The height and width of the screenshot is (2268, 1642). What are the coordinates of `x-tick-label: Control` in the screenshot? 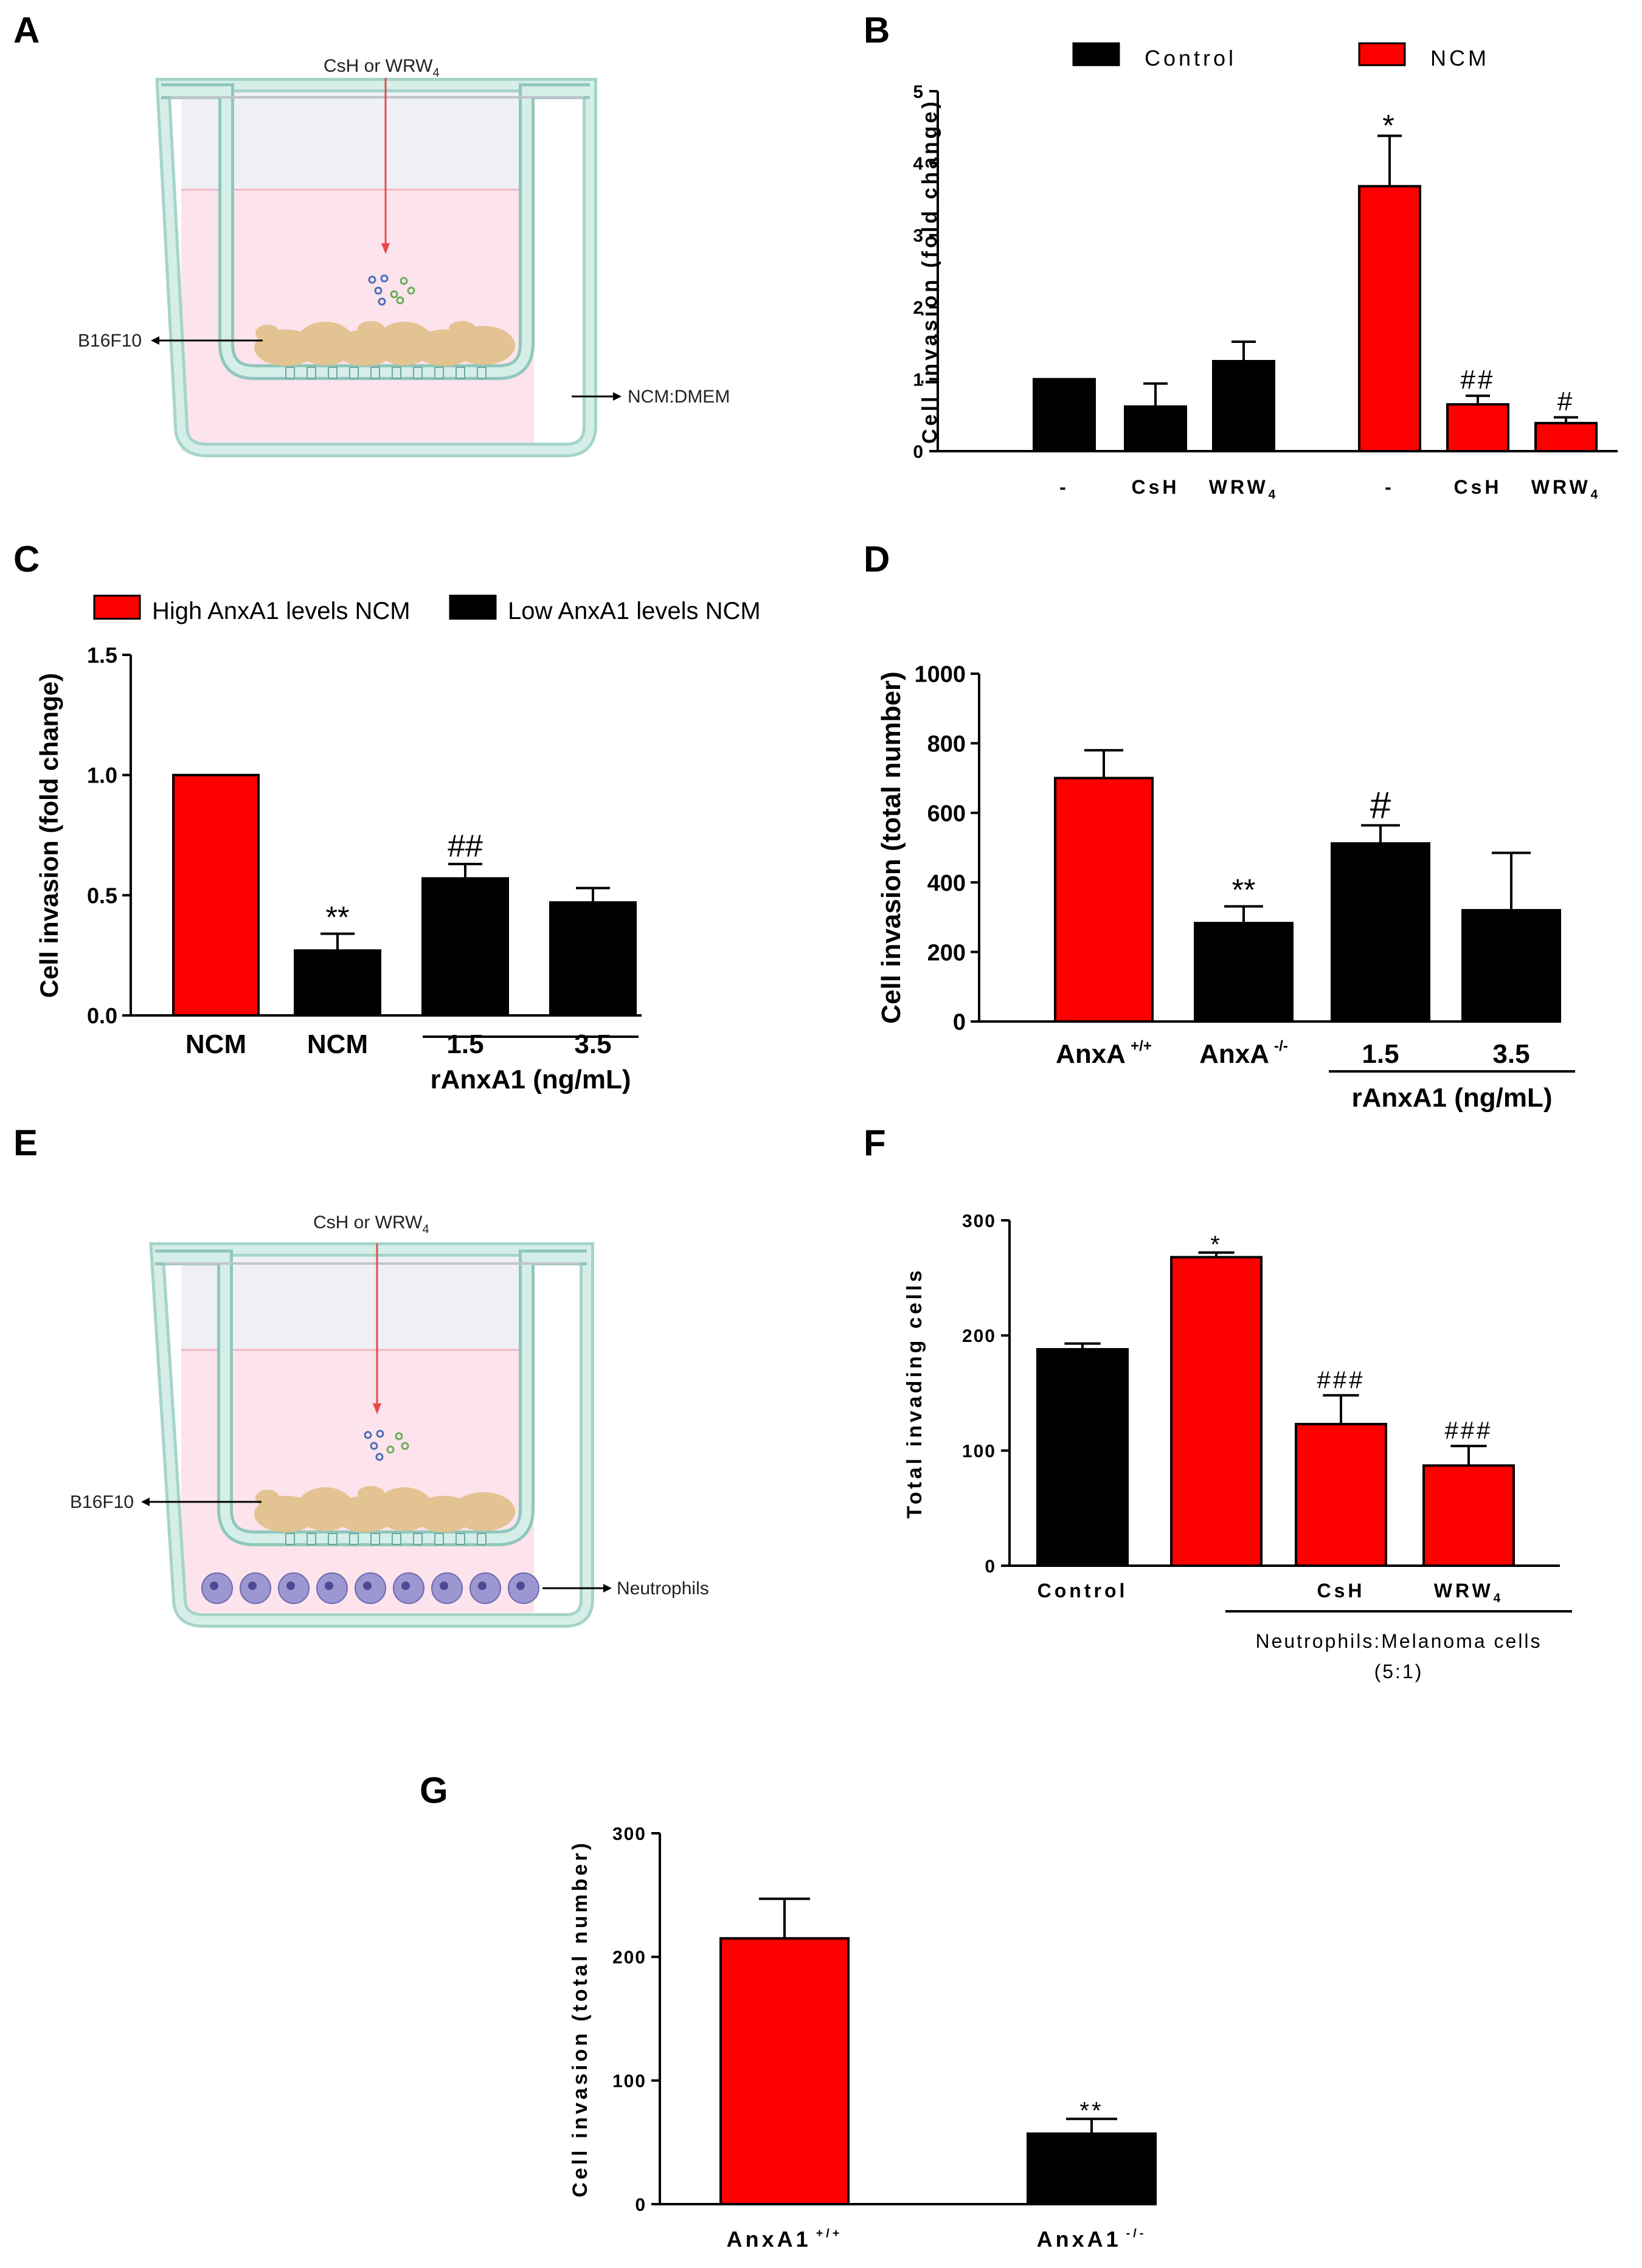 It's located at (1083, 1591).